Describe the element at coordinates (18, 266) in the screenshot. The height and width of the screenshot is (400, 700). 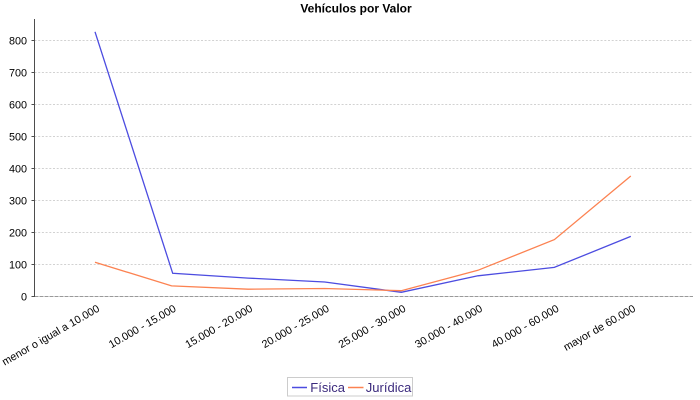
I see `svg-text: 100` at that location.